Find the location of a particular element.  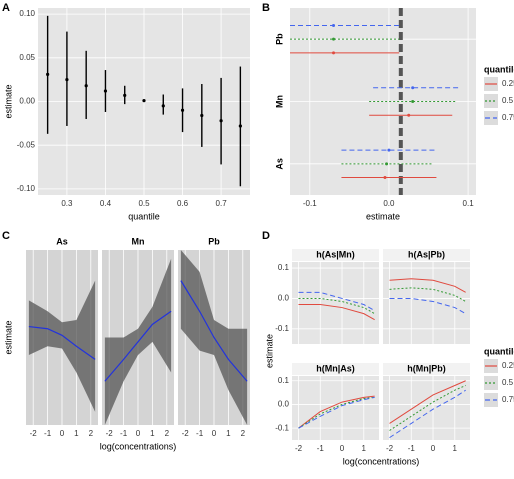

facet-title: h(As|Pb) is located at coordinates (426, 254).